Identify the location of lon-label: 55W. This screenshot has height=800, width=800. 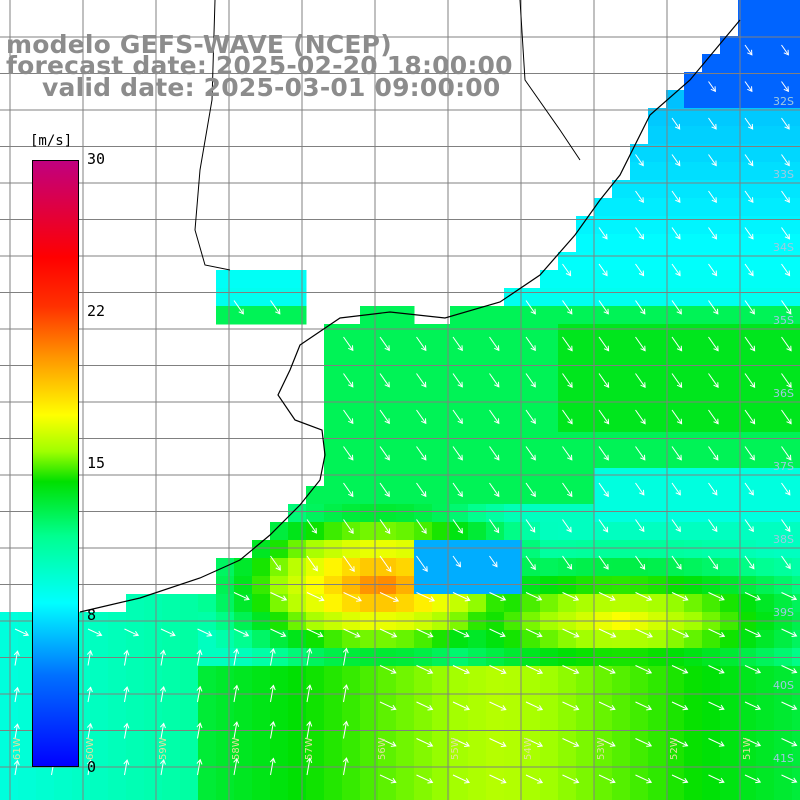
(455, 748).